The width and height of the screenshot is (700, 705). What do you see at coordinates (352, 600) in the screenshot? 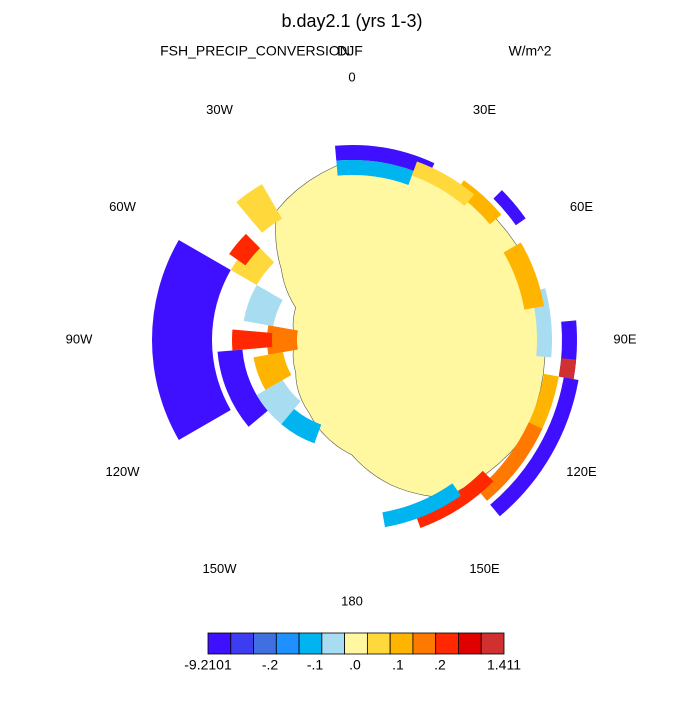
I see `longitude-label: 180` at bounding box center [352, 600].